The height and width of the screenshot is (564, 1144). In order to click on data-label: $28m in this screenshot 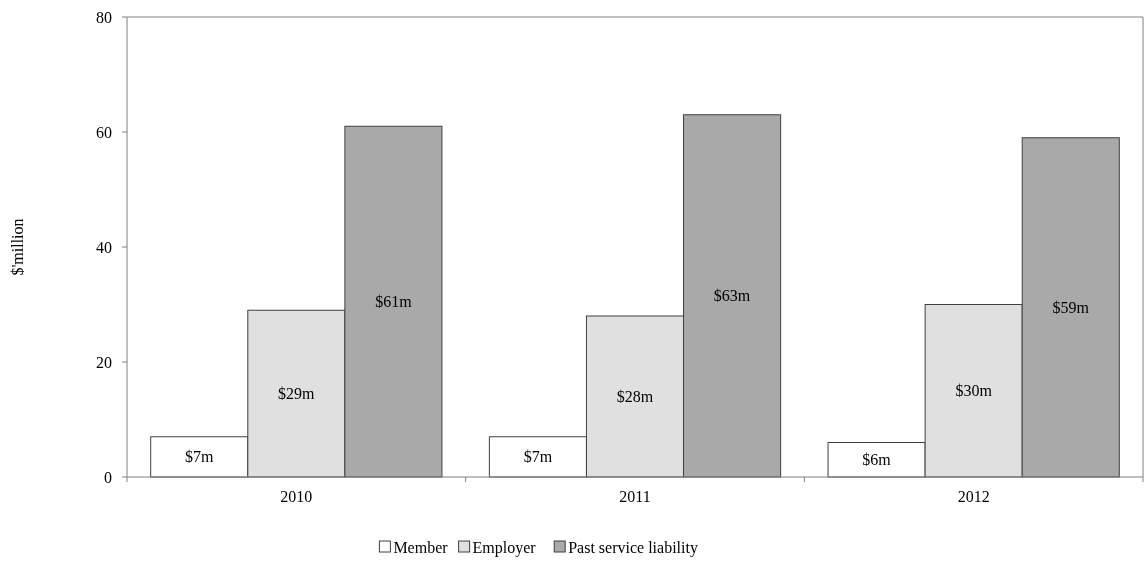, I will do `click(635, 396)`.